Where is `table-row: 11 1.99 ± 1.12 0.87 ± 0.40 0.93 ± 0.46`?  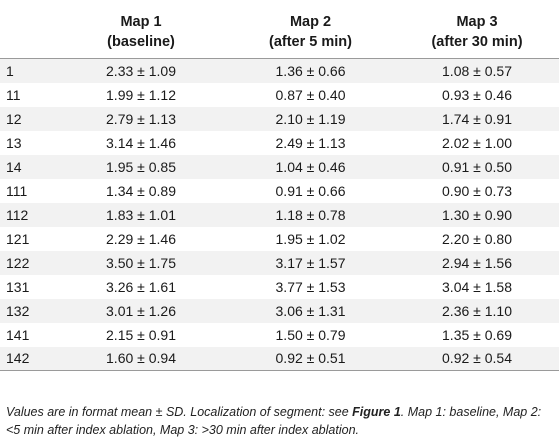 table-row: 11 1.99 ± 1.12 0.87 ± 0.40 0.93 ± 0.46 is located at coordinates (279, 94).